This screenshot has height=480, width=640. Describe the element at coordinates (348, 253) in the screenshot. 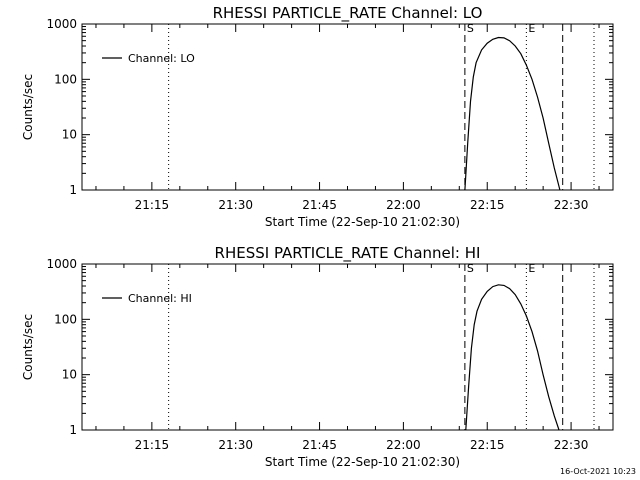

I see `chart-title: RHESSI PARTICLE_RATE Channel: HI` at that location.